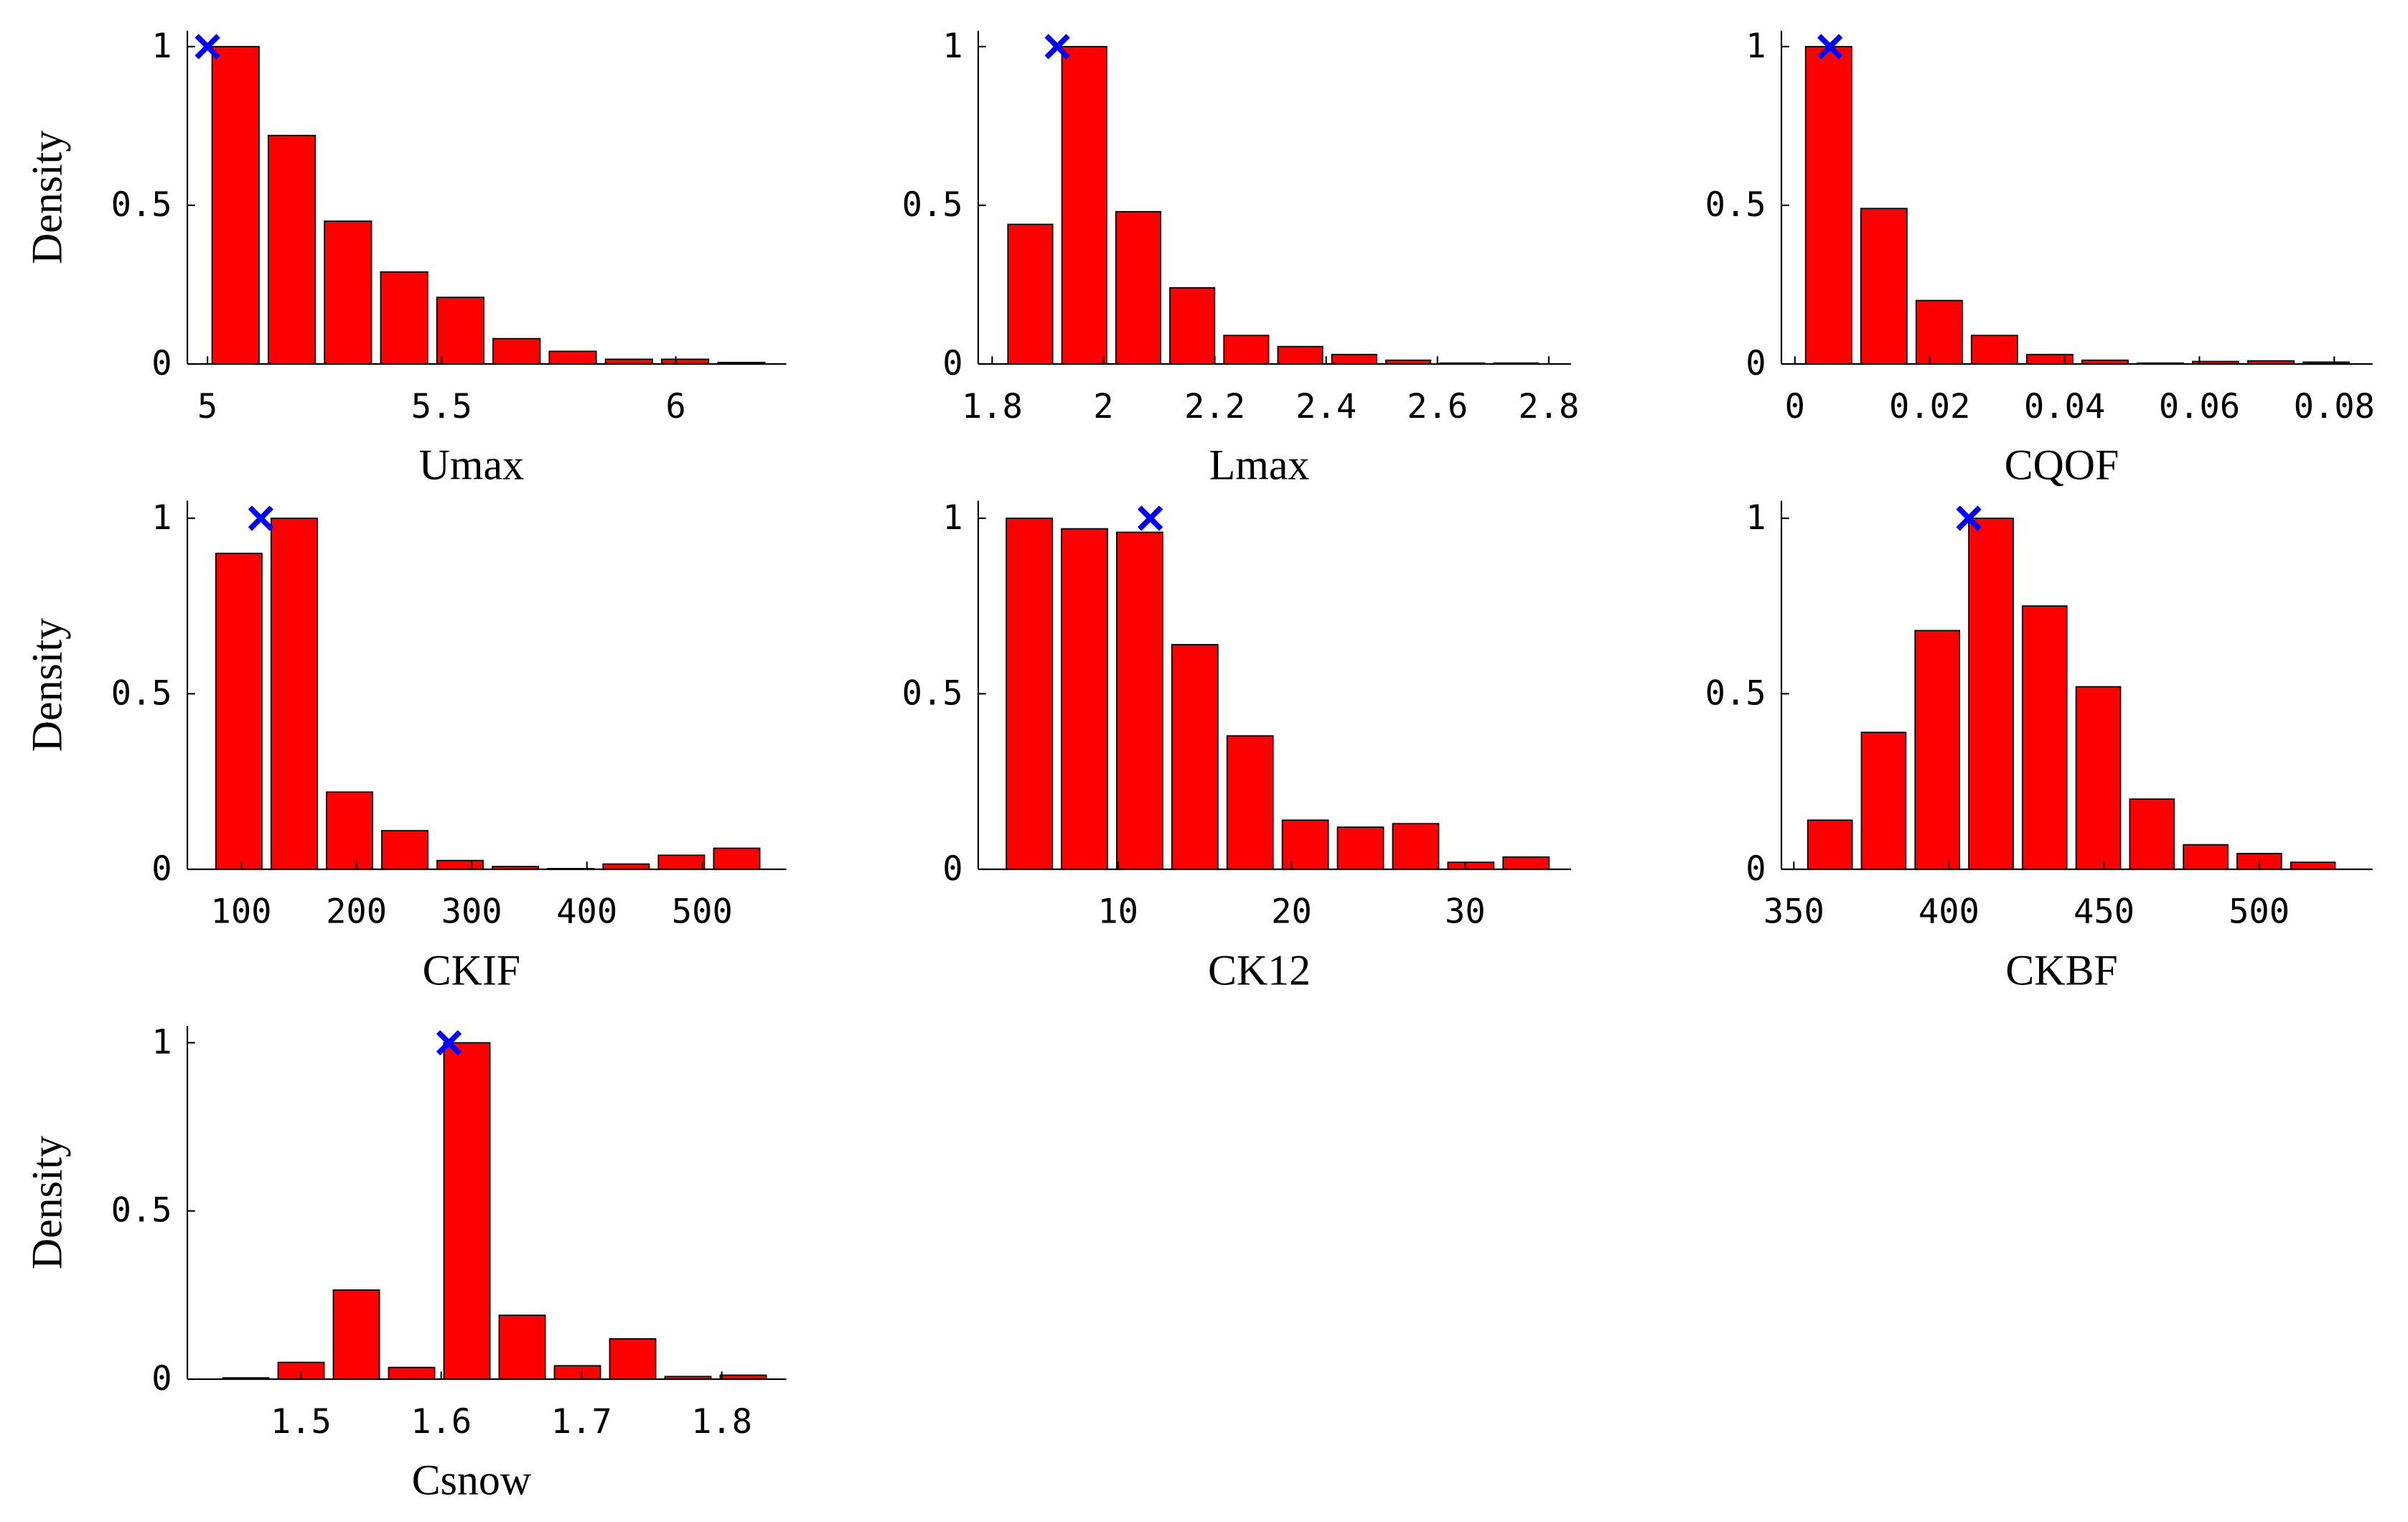 This screenshot has width=2408, height=1522. Describe the element at coordinates (1117, 912) in the screenshot. I see `x-tick-label: 10` at that location.